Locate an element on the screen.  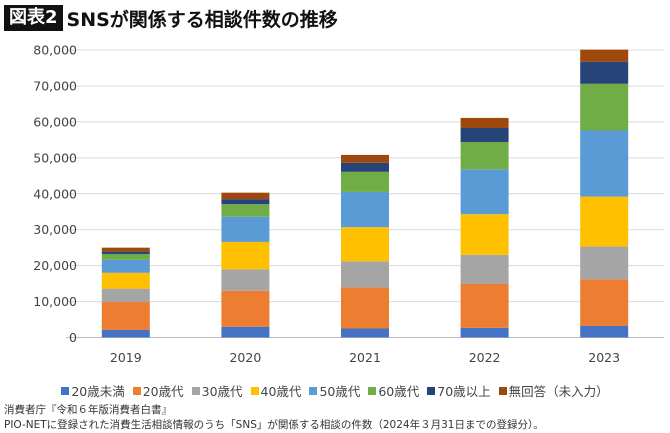
legend-label: 30歳代 is located at coordinates (222, 391).